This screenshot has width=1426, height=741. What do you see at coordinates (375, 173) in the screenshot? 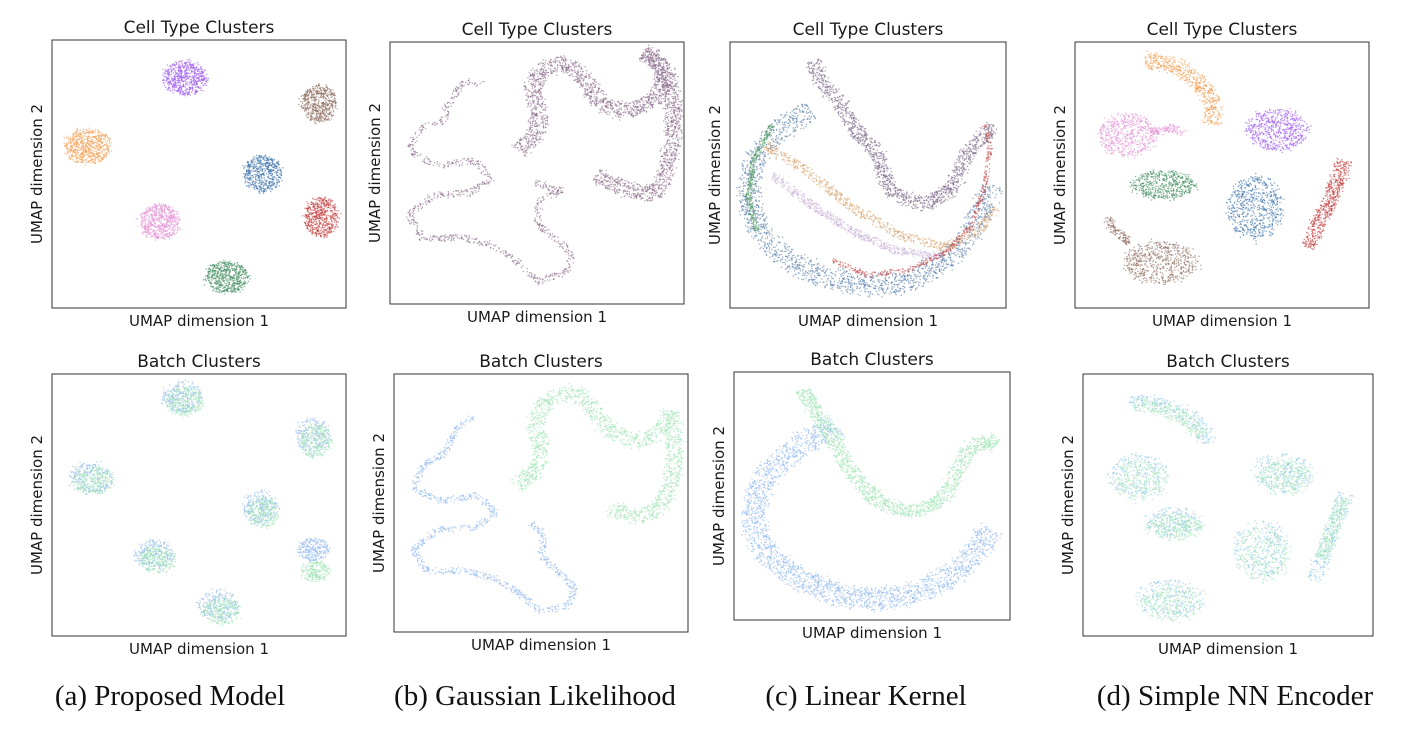
I see `y-axis-label: UMAP dimension 2` at bounding box center [375, 173].